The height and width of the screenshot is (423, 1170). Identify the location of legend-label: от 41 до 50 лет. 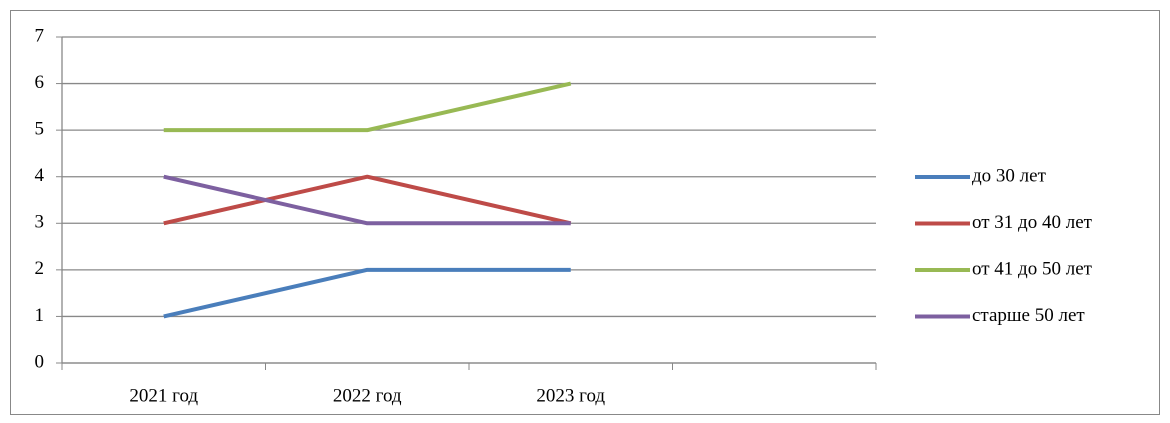
(1032, 268).